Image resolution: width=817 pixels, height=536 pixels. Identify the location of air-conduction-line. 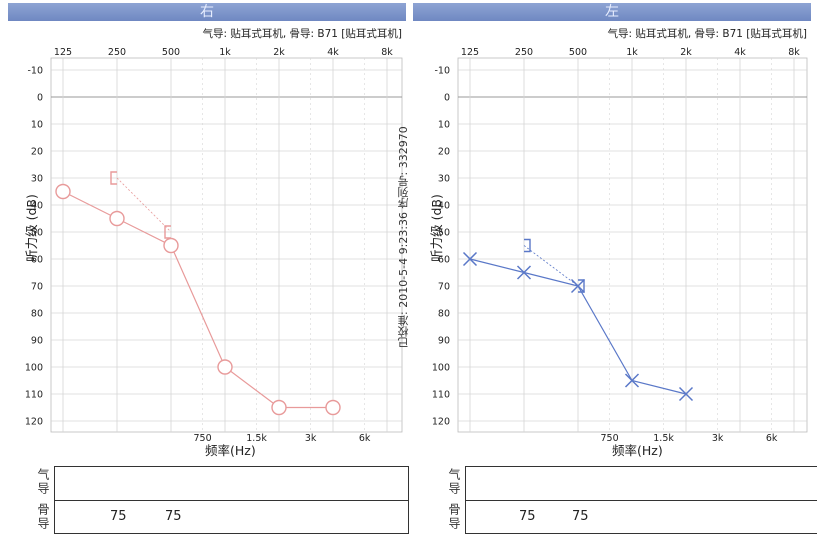
(197, 299).